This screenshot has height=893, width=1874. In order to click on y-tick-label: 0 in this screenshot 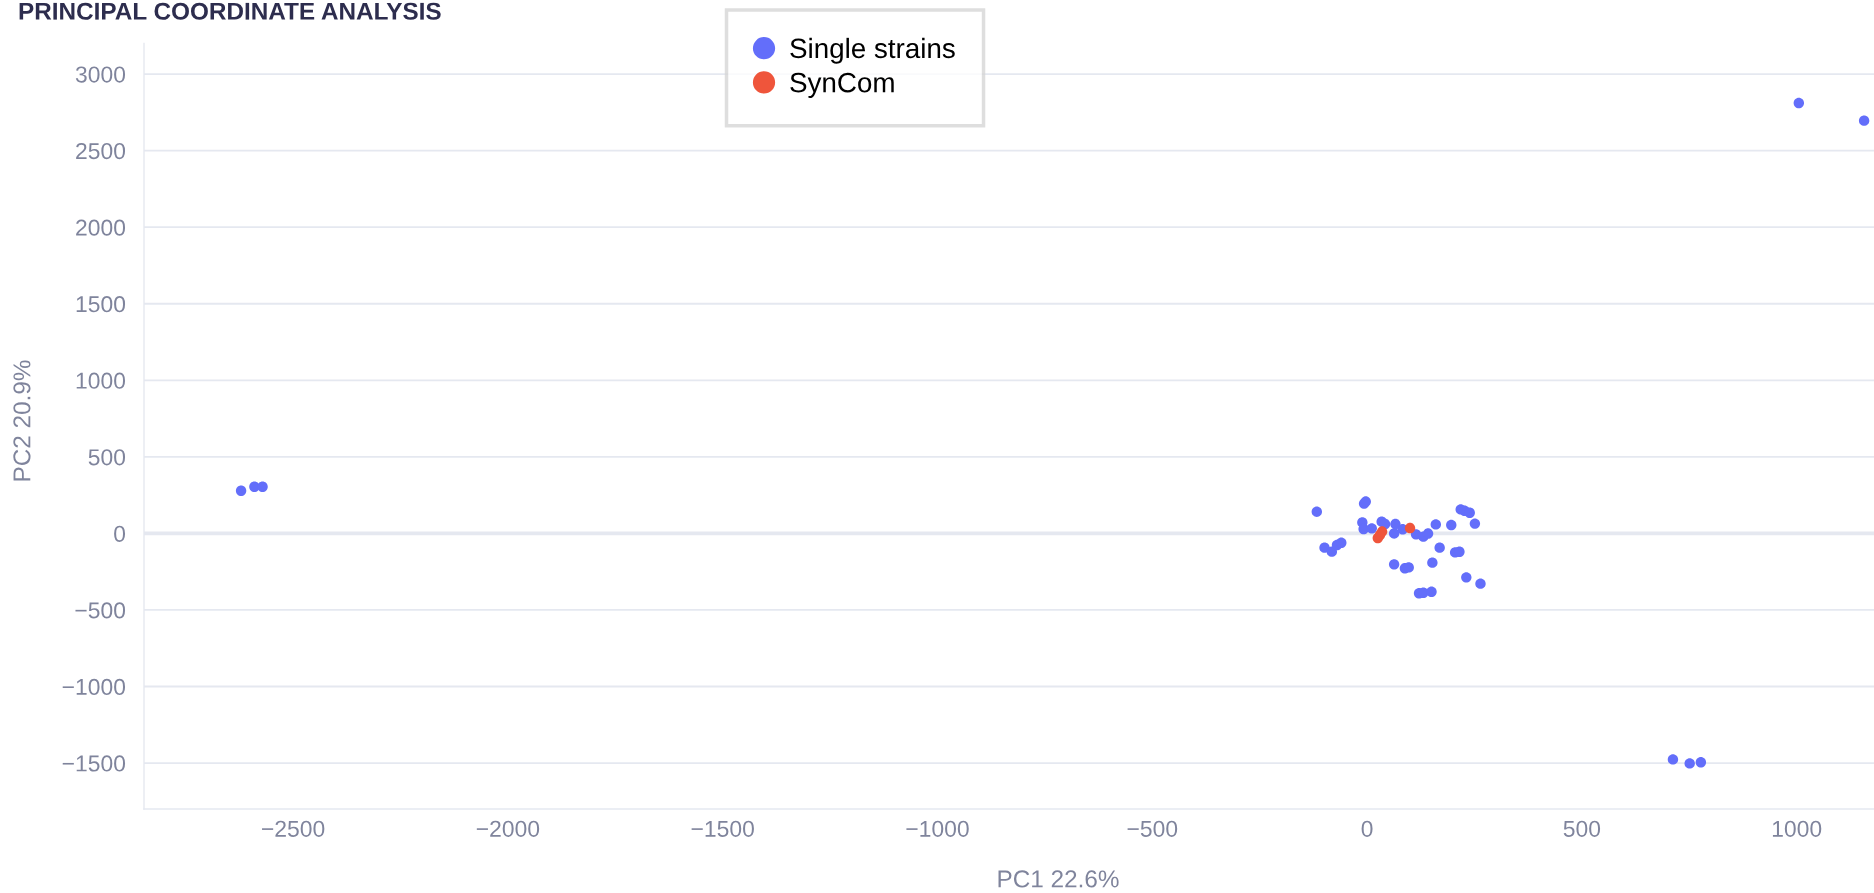, I will do `click(120, 533)`.